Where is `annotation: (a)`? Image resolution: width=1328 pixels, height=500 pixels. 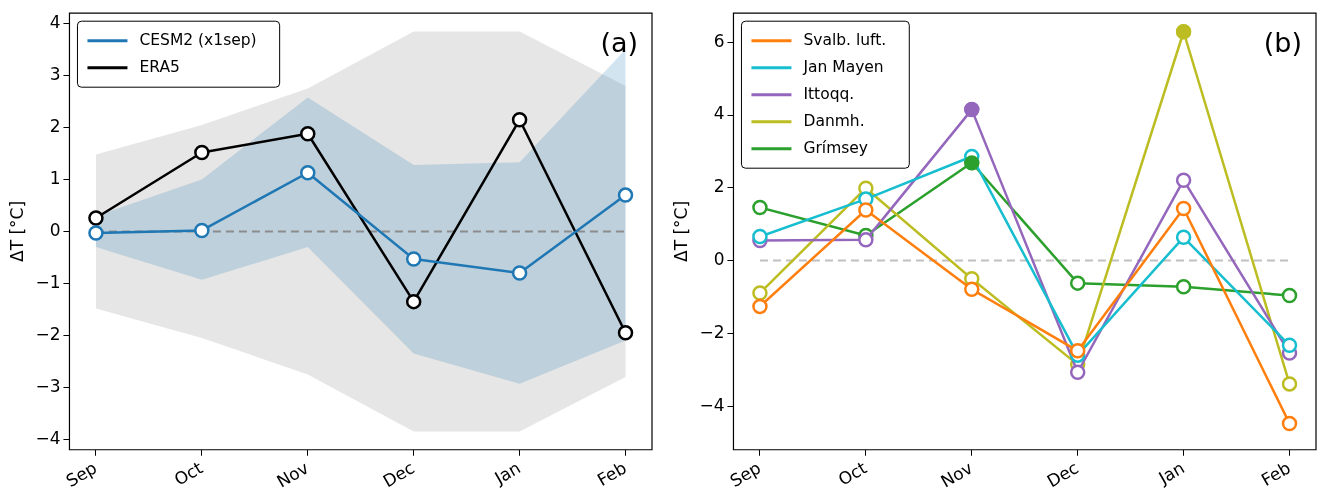
annotation: (a) is located at coordinates (619, 42).